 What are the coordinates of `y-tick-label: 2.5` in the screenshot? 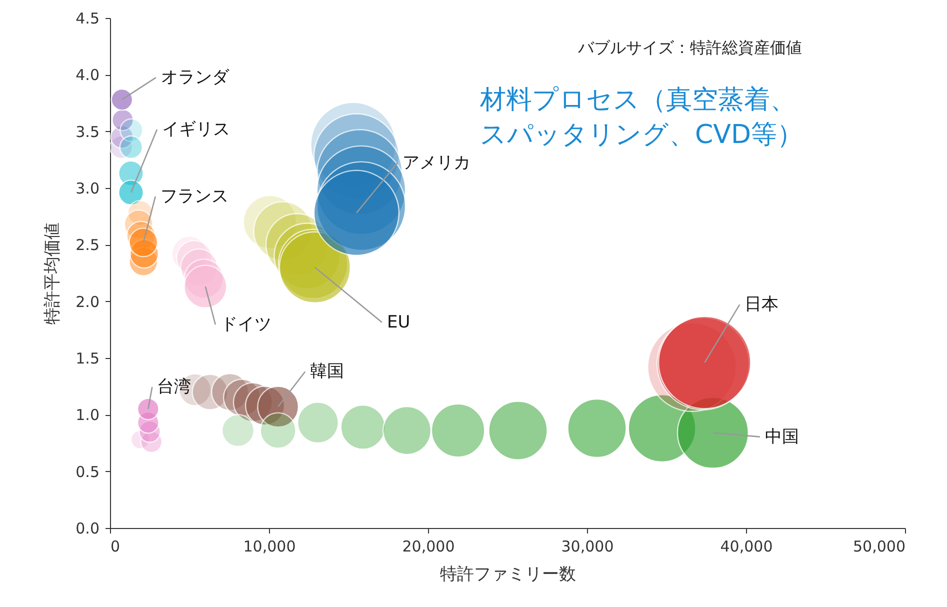 It's located at (88, 245).